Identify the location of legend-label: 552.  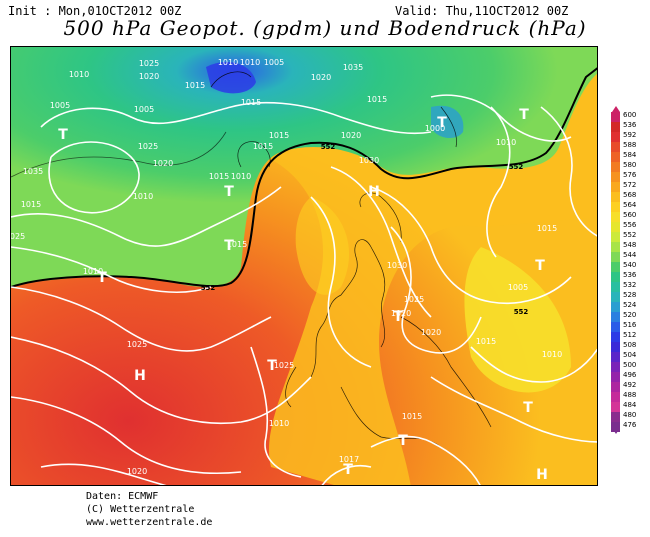
(630, 235).